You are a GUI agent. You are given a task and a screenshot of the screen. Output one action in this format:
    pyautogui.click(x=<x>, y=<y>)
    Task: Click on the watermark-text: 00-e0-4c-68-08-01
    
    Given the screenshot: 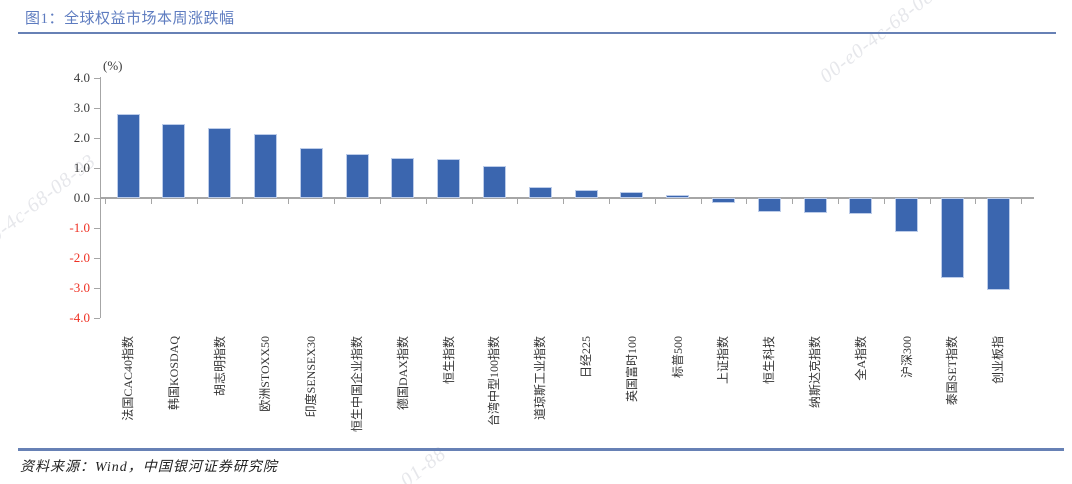 What is the action you would take?
    pyautogui.click(x=888, y=44)
    